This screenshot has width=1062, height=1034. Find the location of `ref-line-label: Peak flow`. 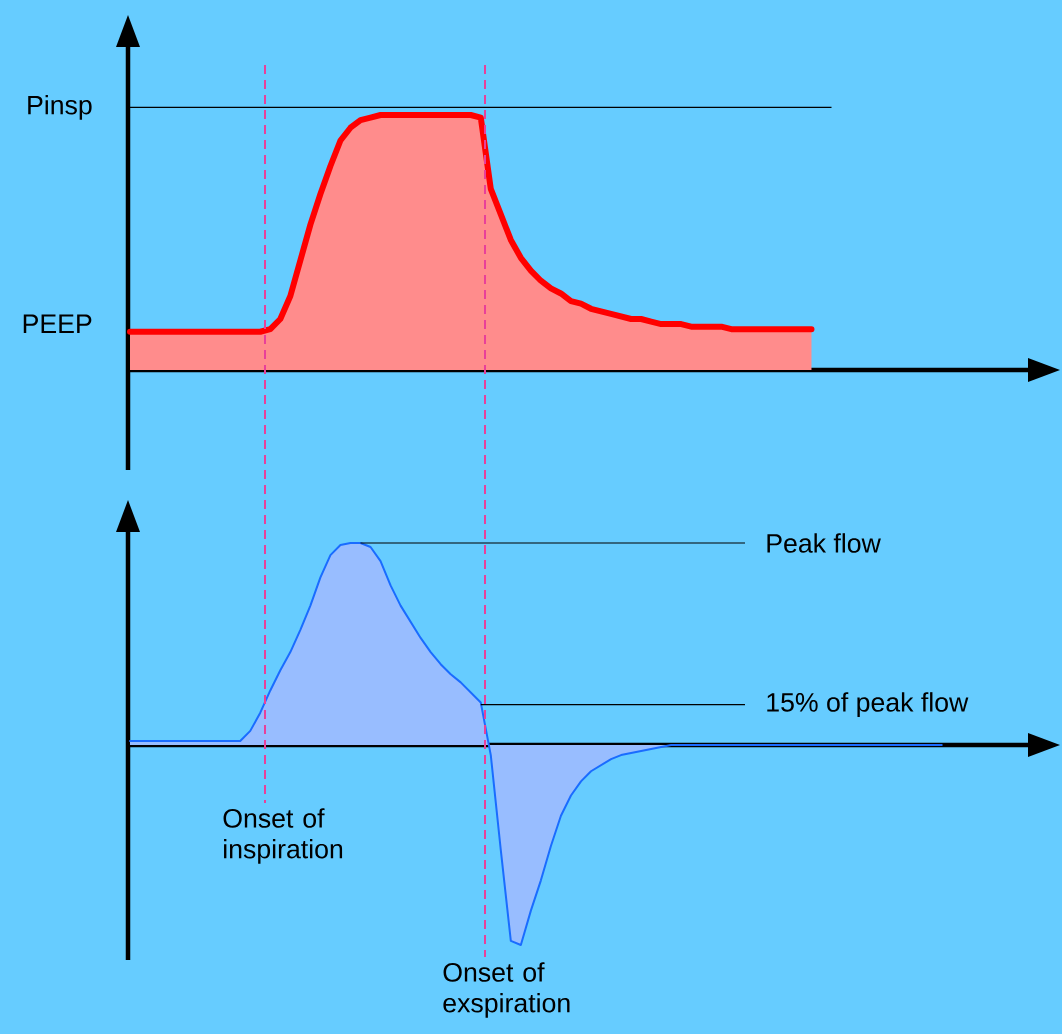

ref-line-label: Peak flow is located at coordinates (824, 543).